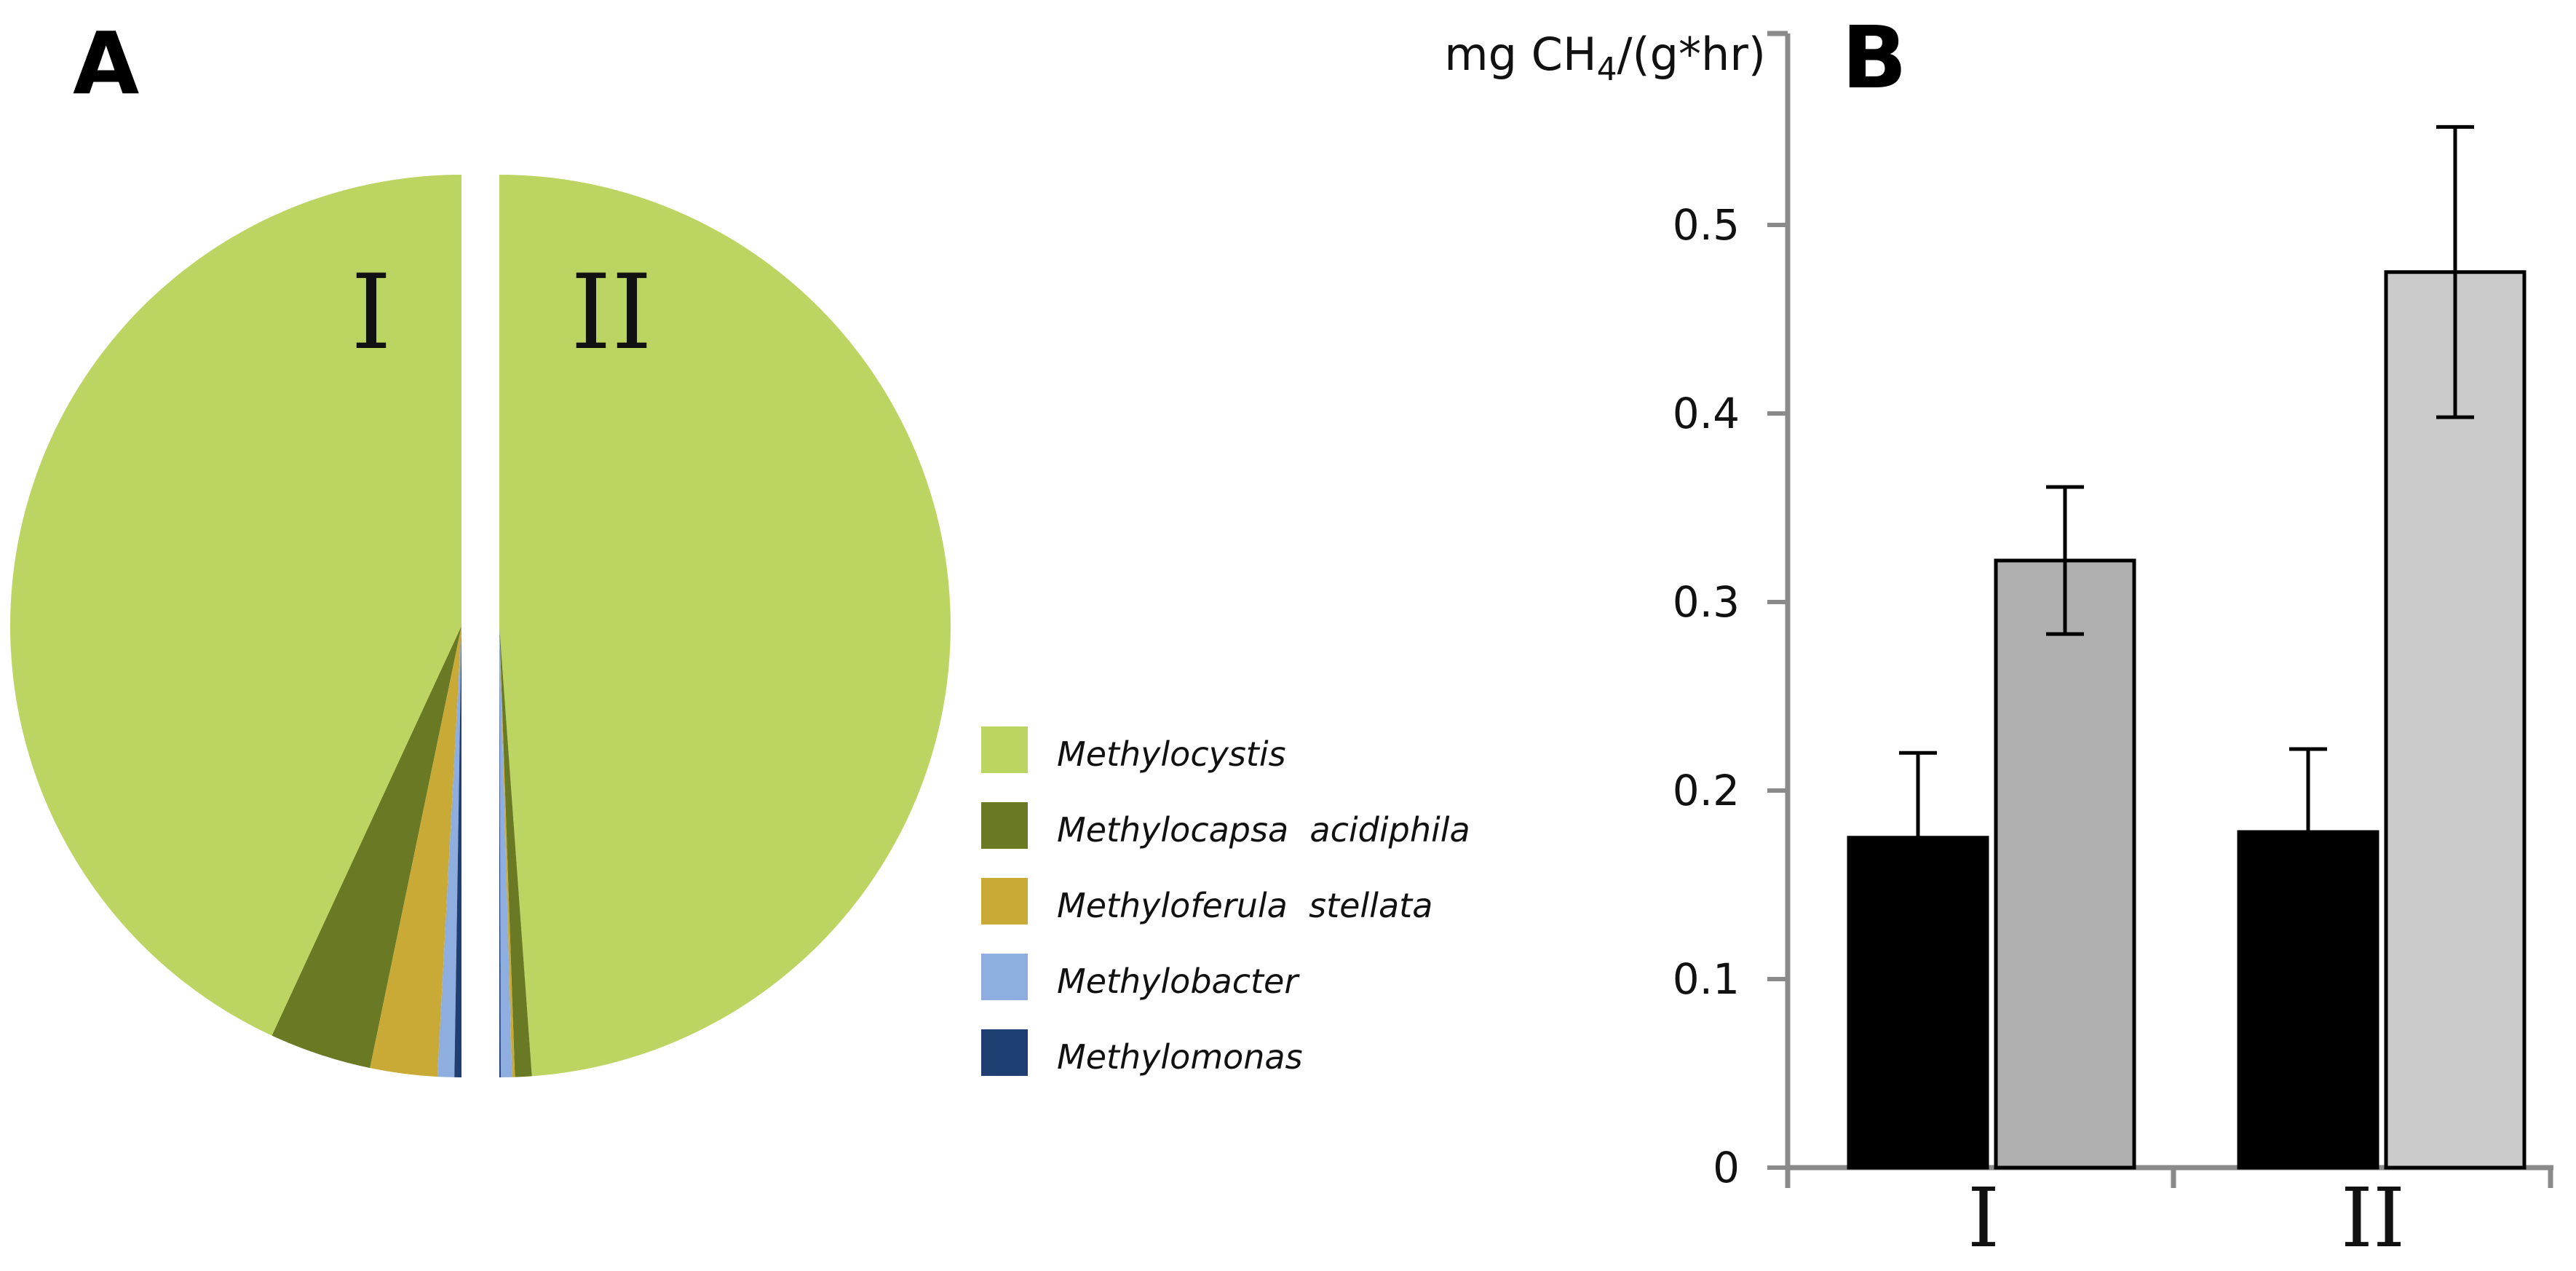  Describe the element at coordinates (1706, 225) in the screenshot. I see `y-tick-label: 0.5` at that location.